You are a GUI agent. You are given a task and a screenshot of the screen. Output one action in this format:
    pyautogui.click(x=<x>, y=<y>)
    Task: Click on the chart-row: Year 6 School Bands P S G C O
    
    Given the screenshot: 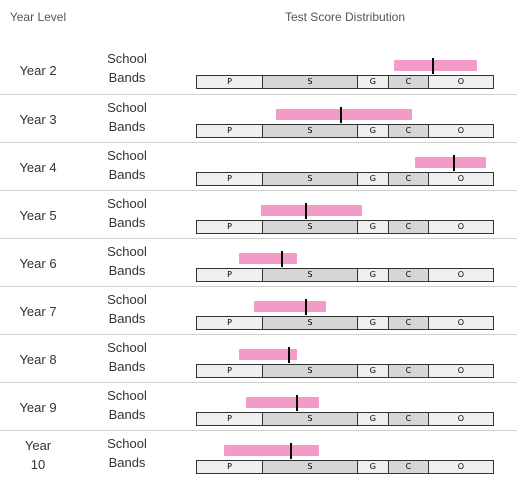 What is the action you would take?
    pyautogui.click(x=258, y=262)
    